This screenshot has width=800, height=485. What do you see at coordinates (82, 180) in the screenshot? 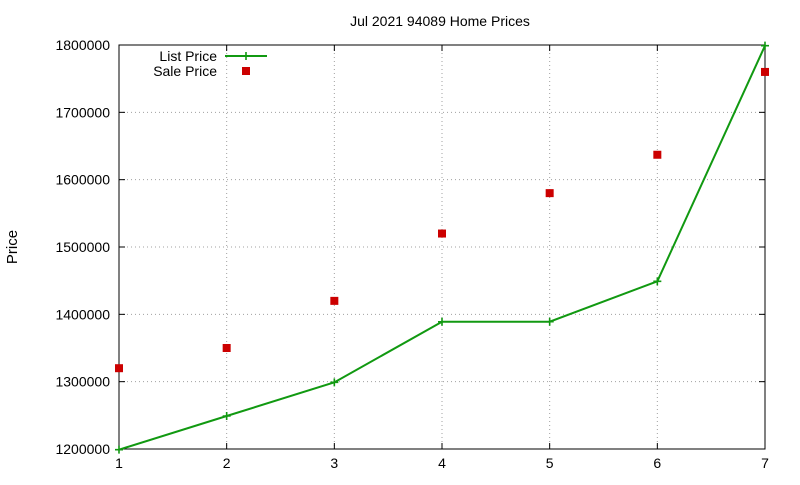
I see `y-tick-label: 1600000` at bounding box center [82, 180].